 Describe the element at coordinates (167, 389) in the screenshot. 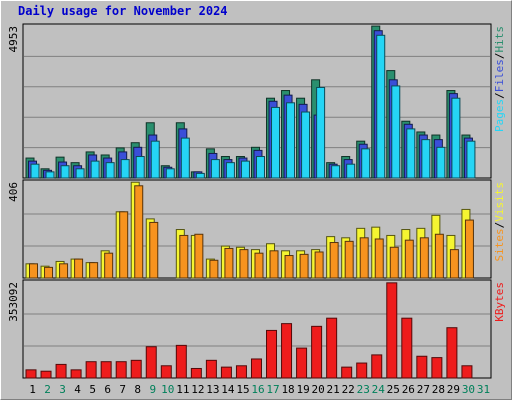

I see `x-tick-label: 10` at that location.